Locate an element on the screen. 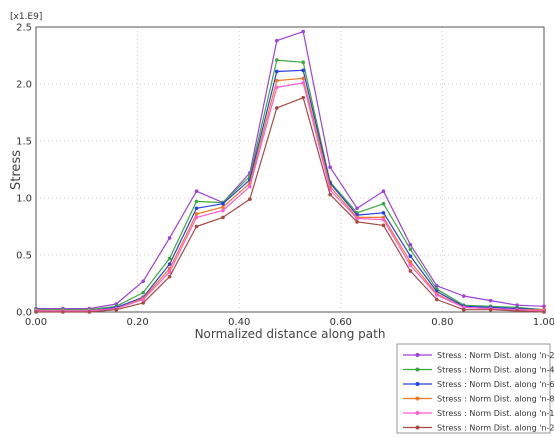  legend-label: Stress : Norm Dist. along 'n-10' is located at coordinates (495, 413).